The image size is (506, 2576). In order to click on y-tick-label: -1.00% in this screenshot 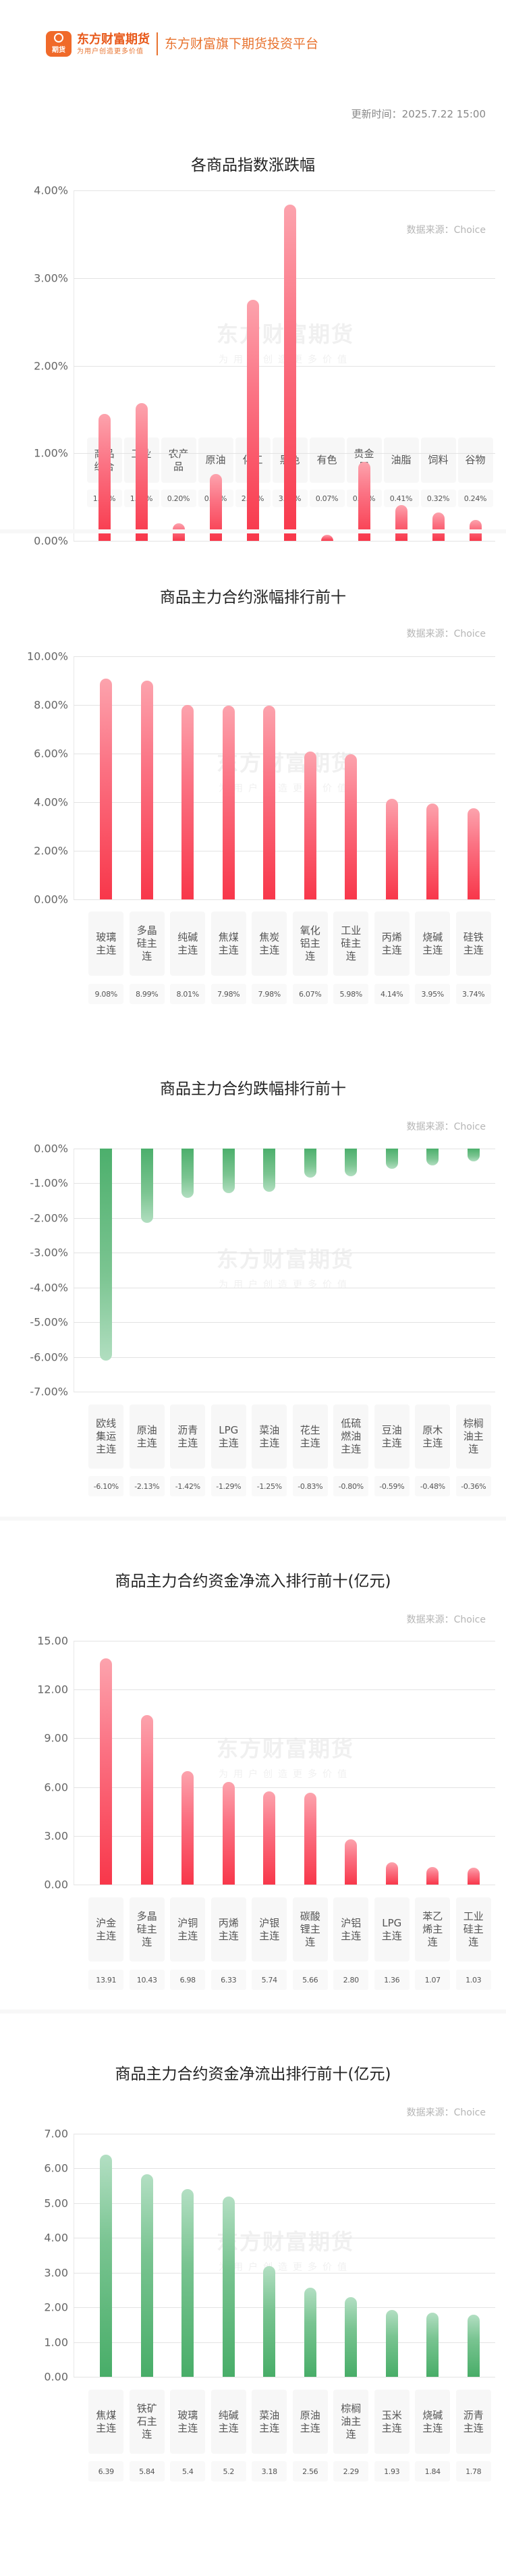, I will do `click(49, 1183)`.